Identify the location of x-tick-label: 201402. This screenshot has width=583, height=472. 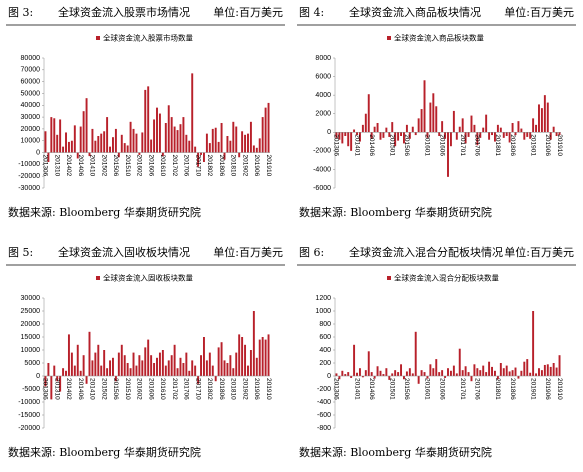
(68, 389).